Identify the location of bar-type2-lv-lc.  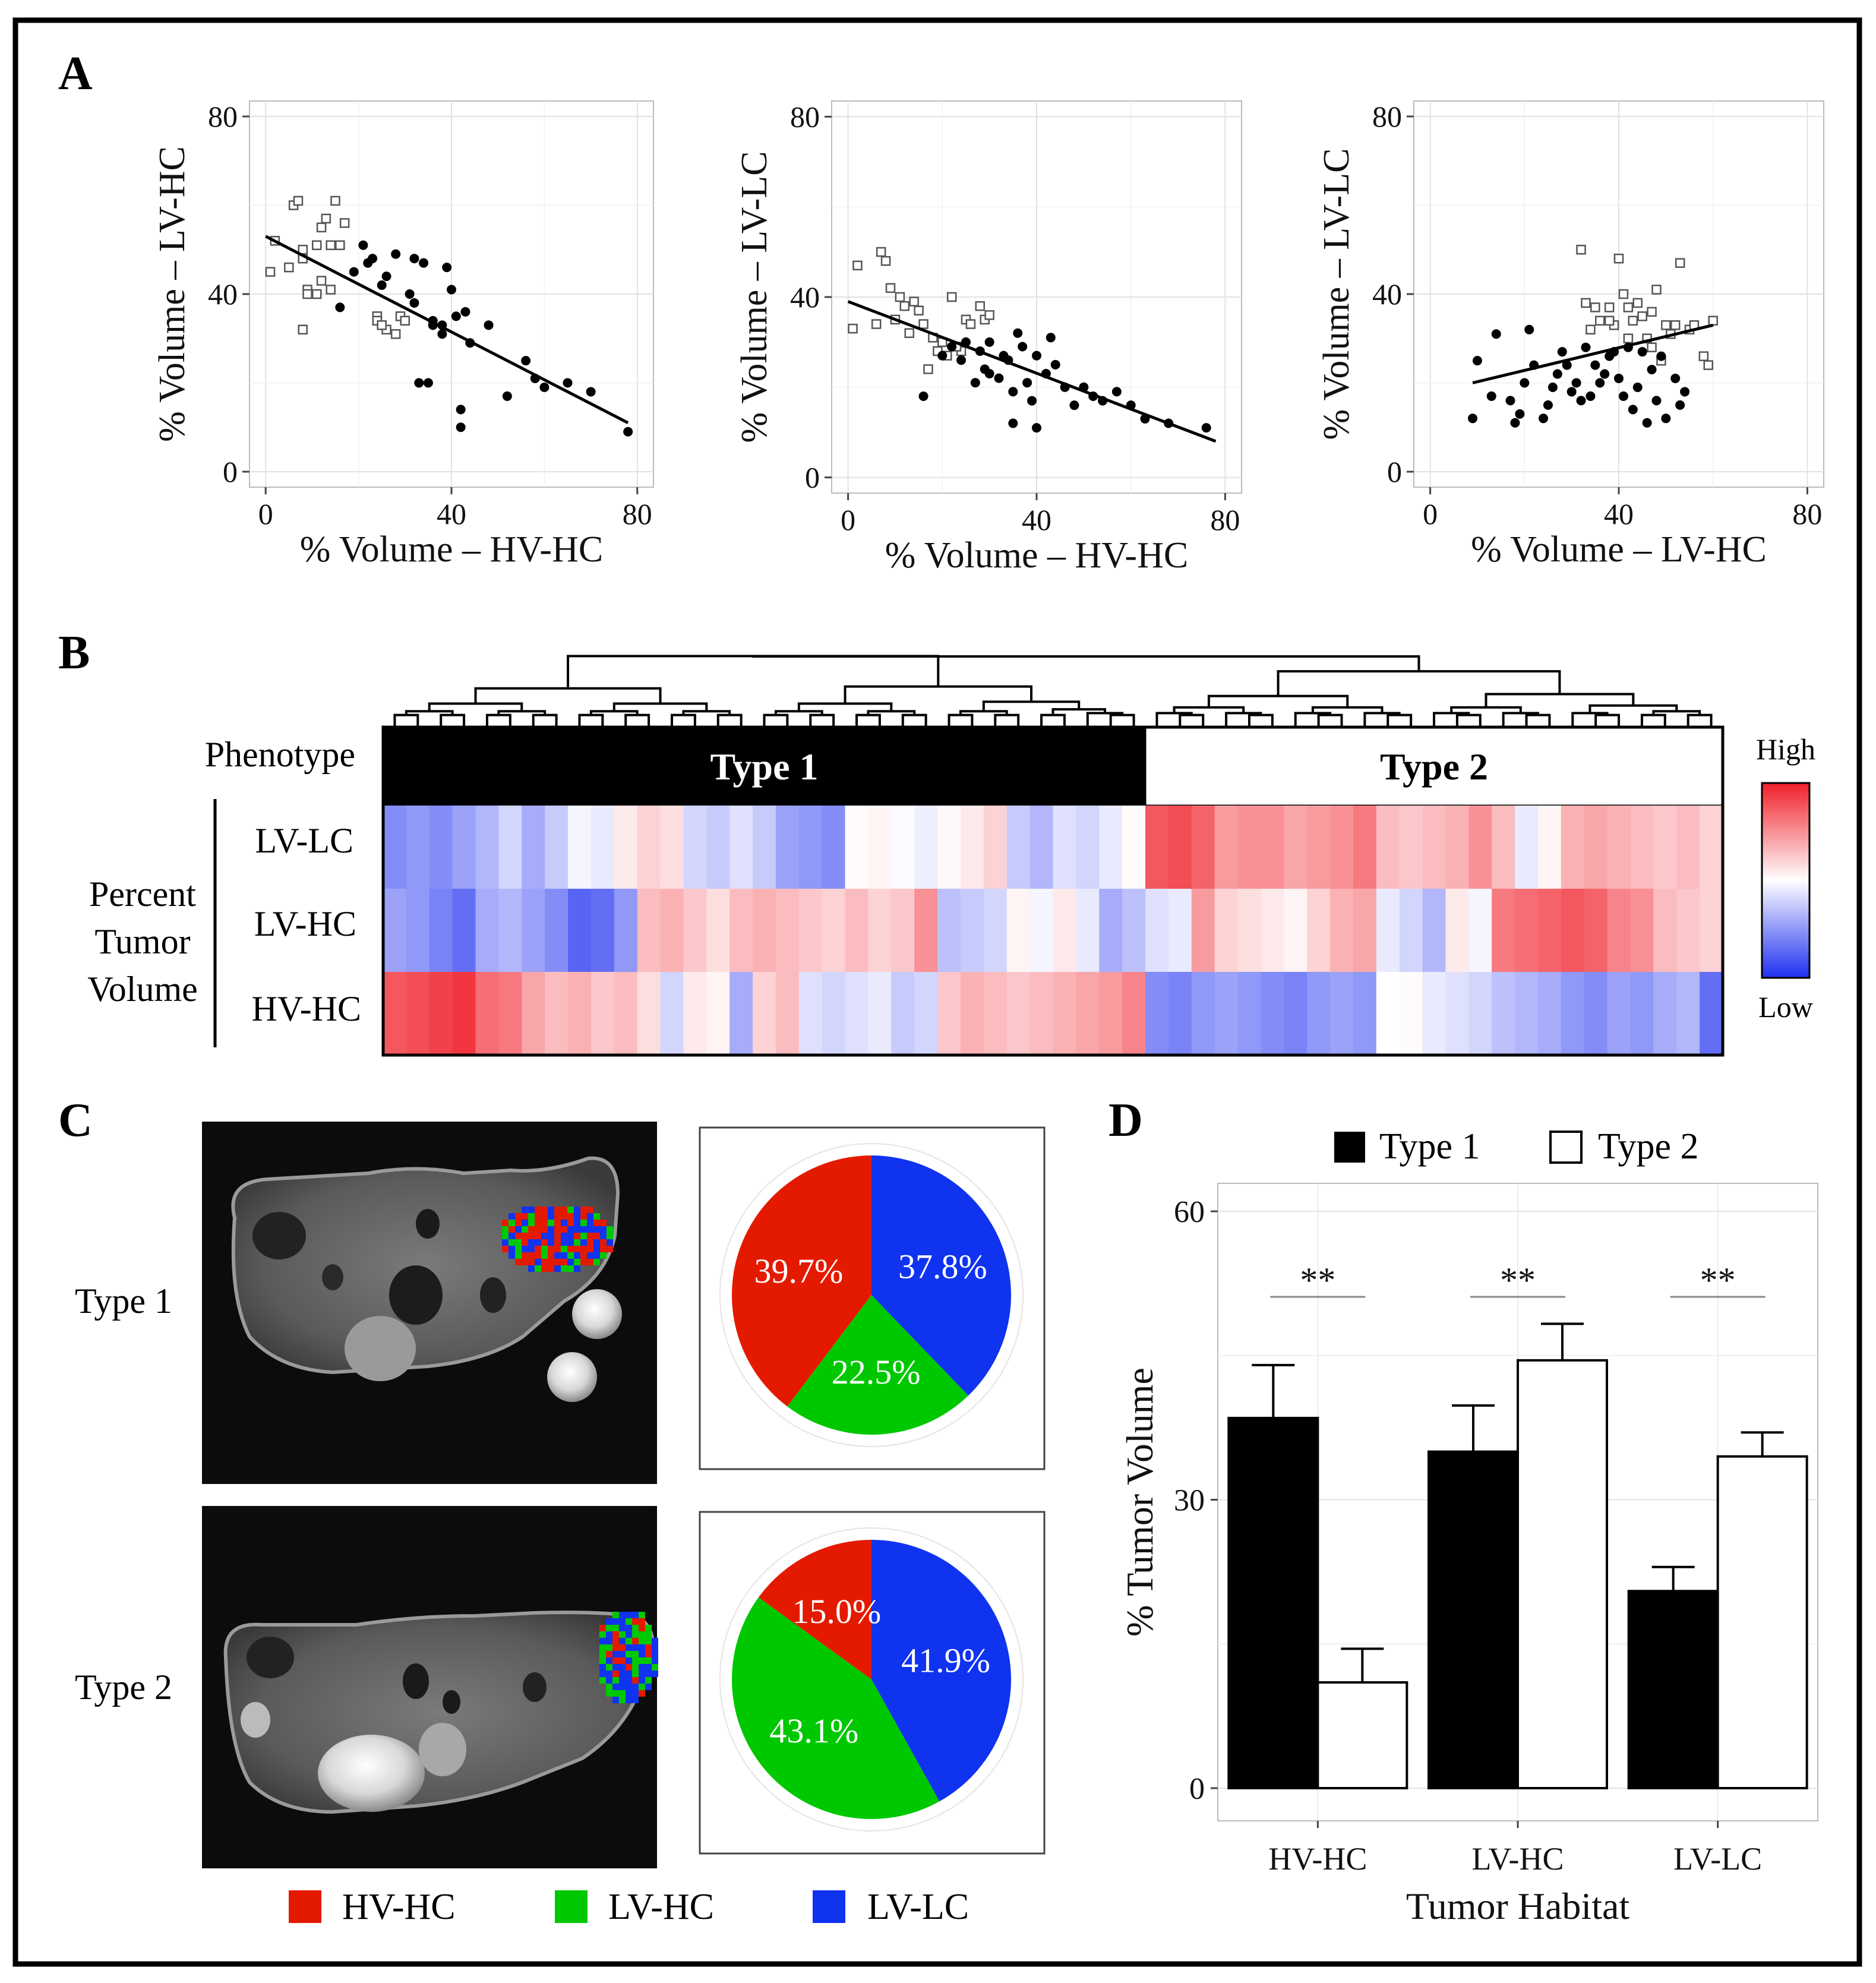
(1762, 1622).